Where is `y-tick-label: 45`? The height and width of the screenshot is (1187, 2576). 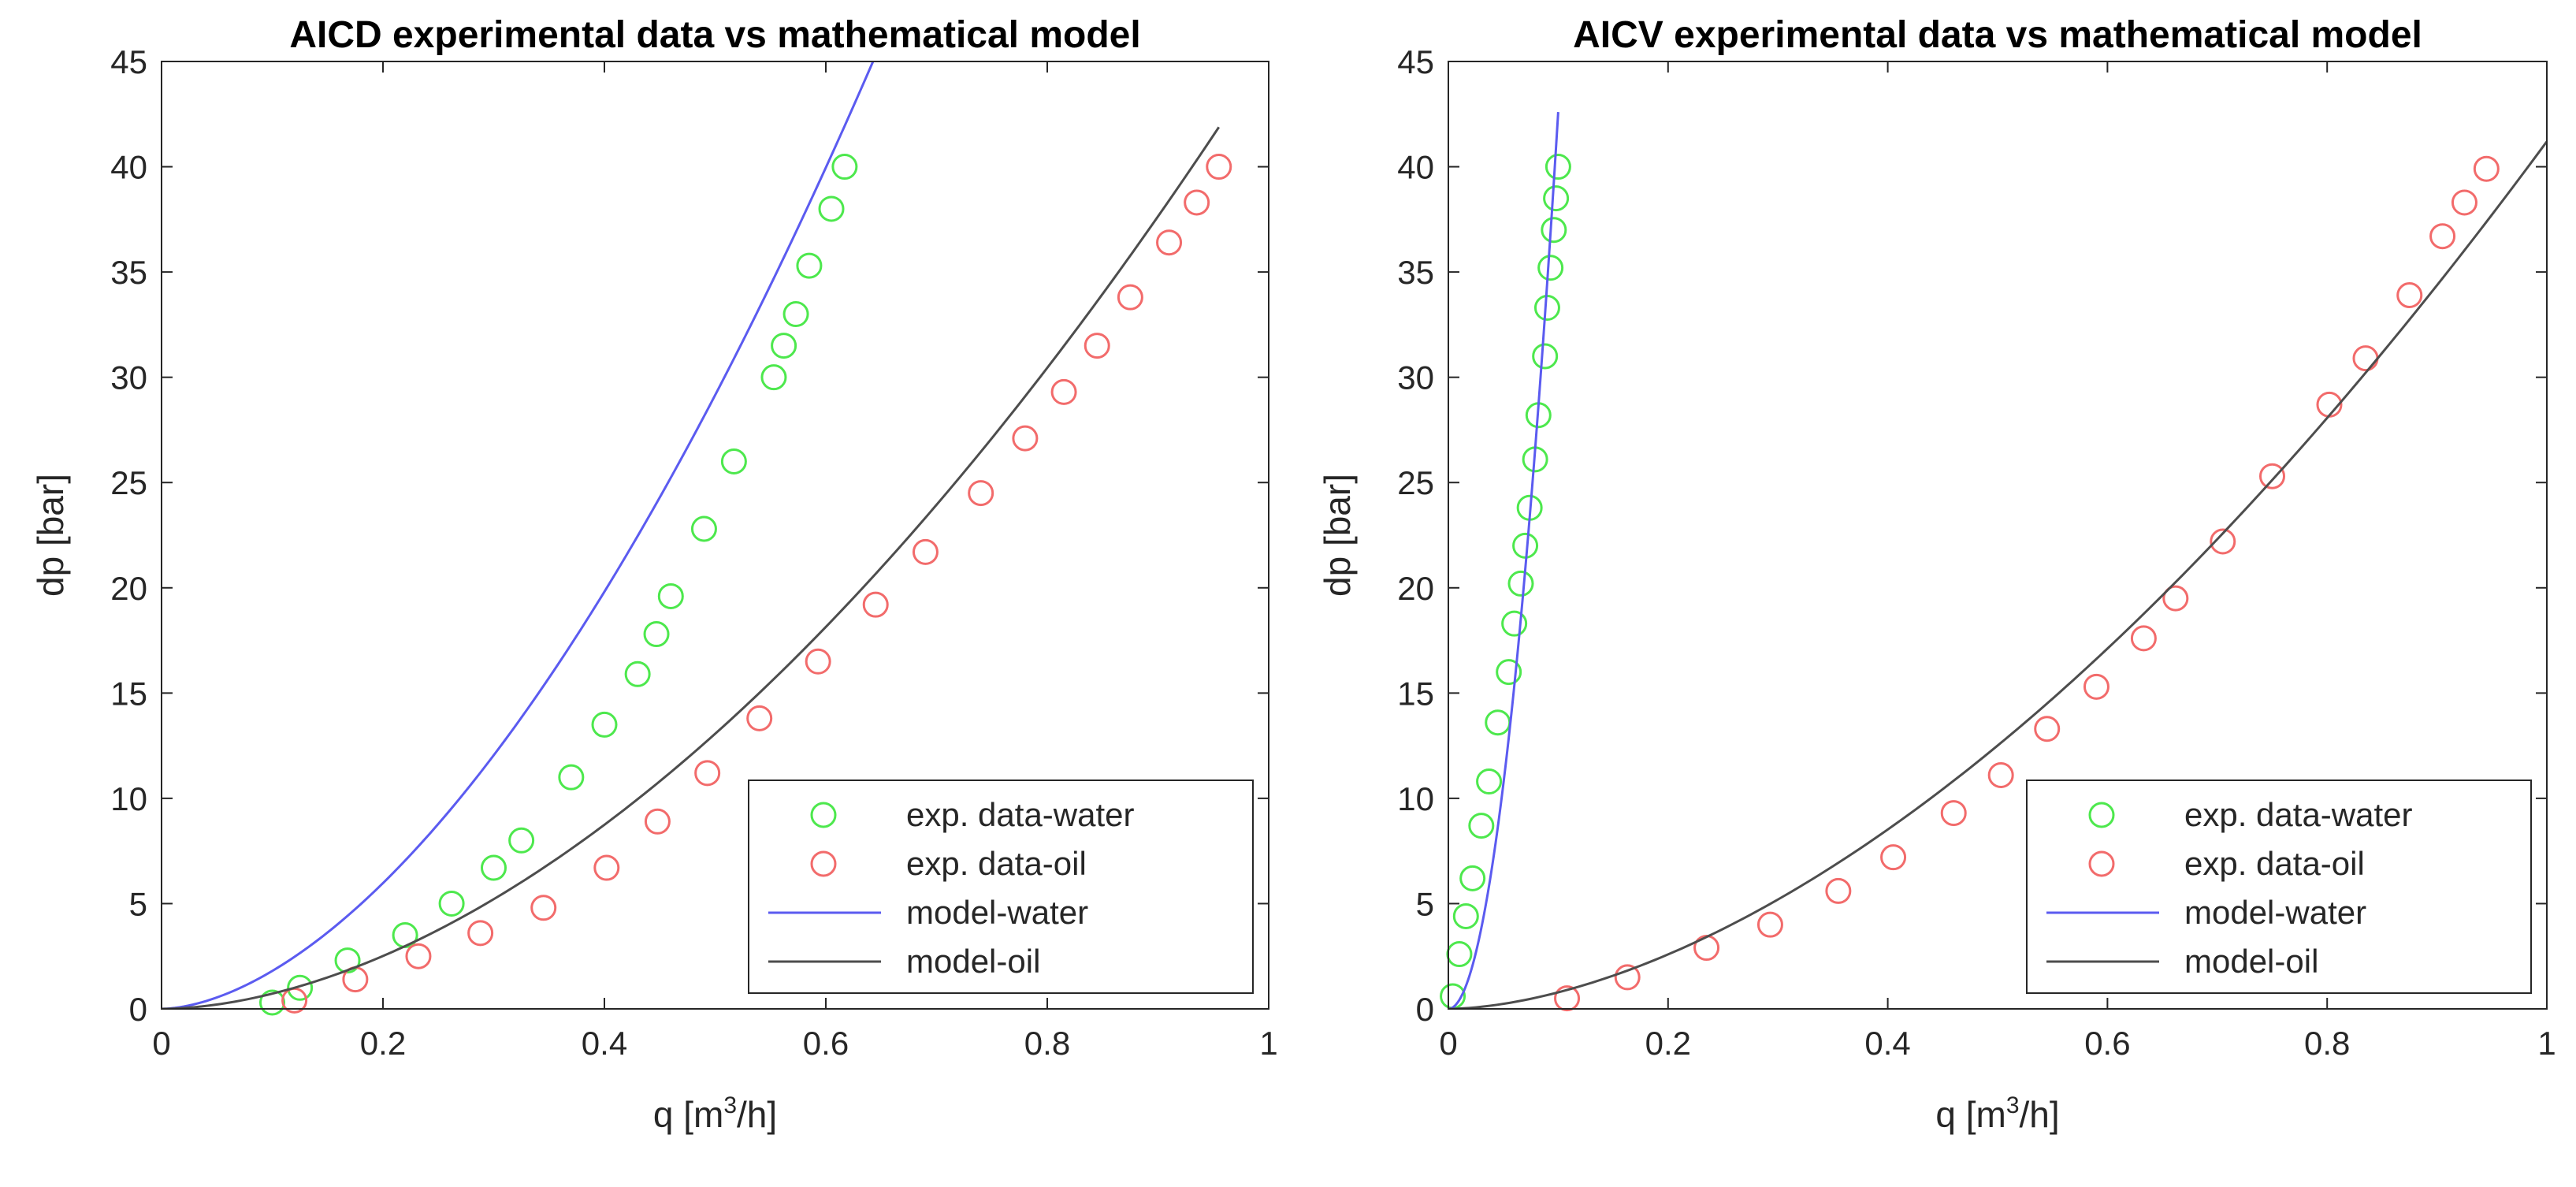 y-tick-label: 45 is located at coordinates (128, 61).